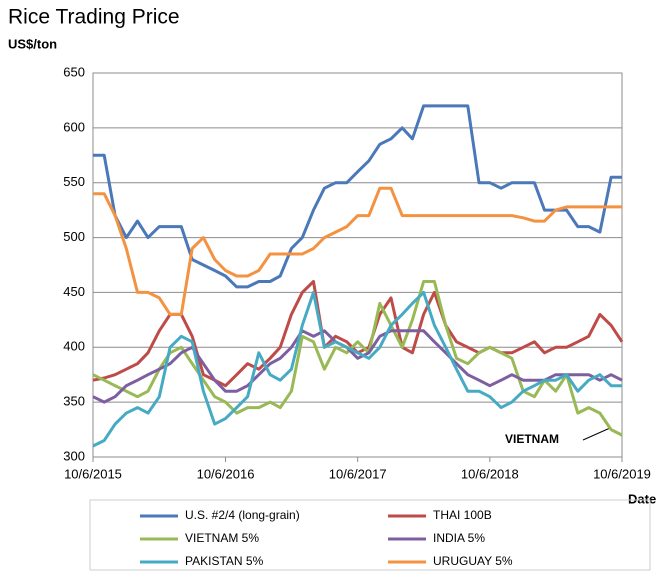 The image size is (660, 576). What do you see at coordinates (74, 181) in the screenshot?
I see `y-tick-label: 550` at bounding box center [74, 181].